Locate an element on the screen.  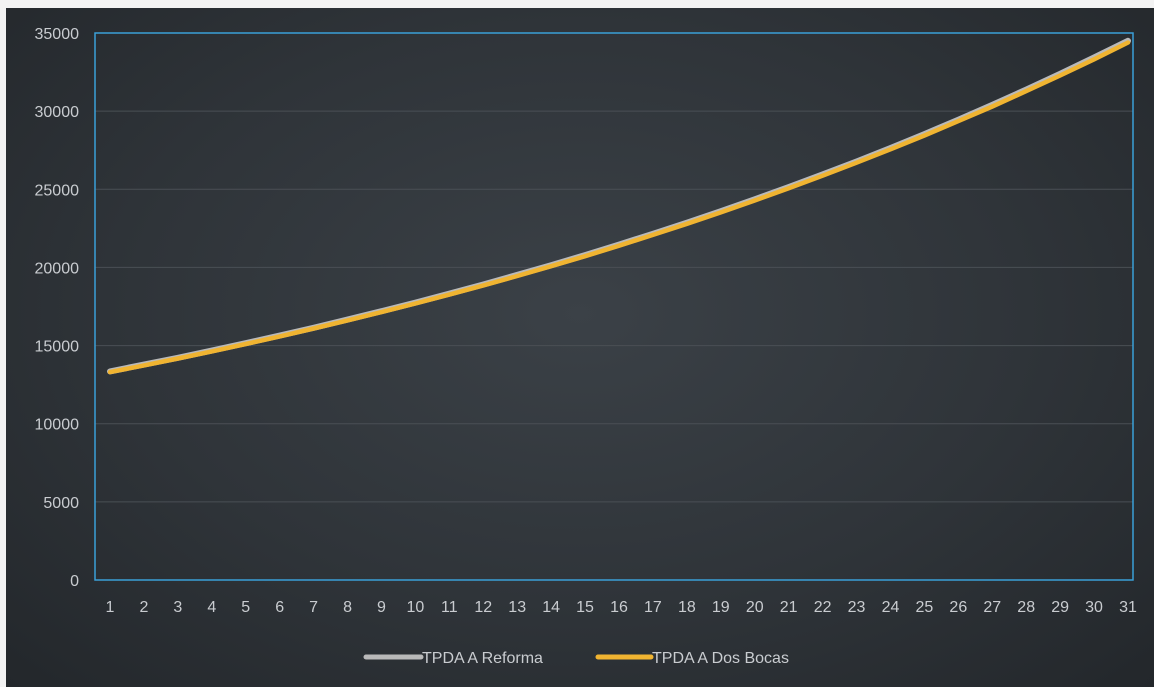
x-tick-label: 23 is located at coordinates (857, 607).